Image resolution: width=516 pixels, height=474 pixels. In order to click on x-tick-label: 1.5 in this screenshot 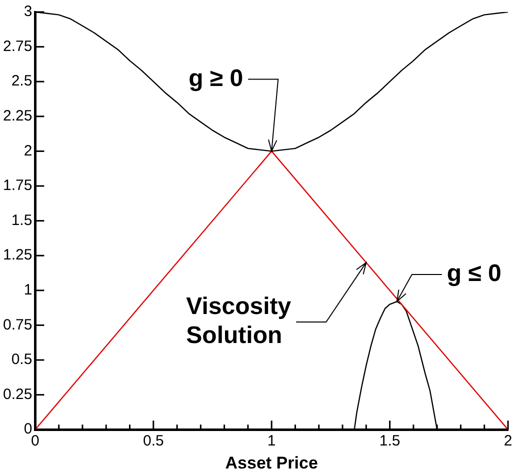, I will do `click(389, 441)`.